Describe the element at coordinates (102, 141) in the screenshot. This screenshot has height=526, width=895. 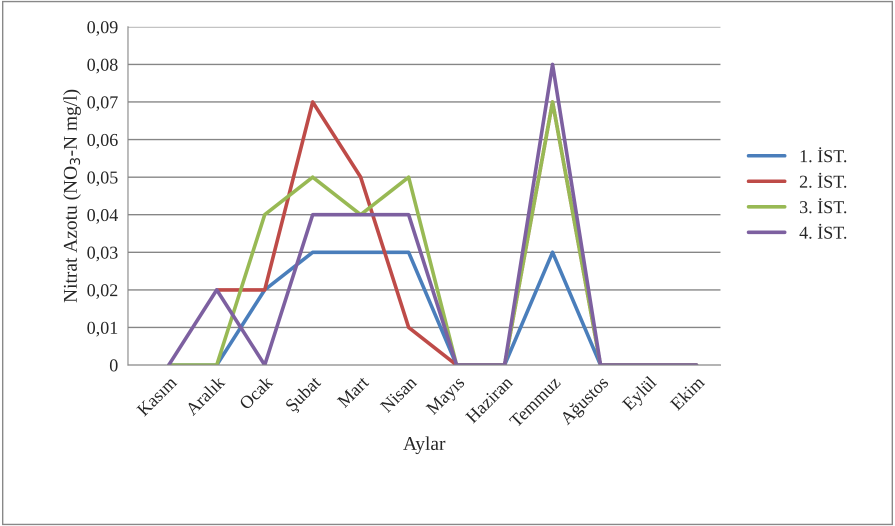
I see `y-tick-label: 0,06` at that location.